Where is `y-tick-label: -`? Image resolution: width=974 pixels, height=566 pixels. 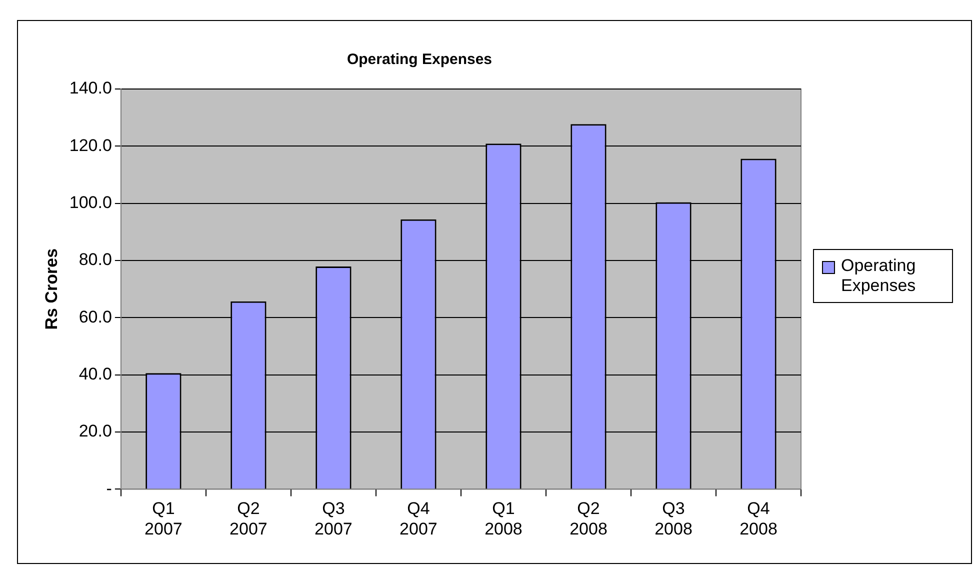 y-tick-label: - is located at coordinates (109, 488).